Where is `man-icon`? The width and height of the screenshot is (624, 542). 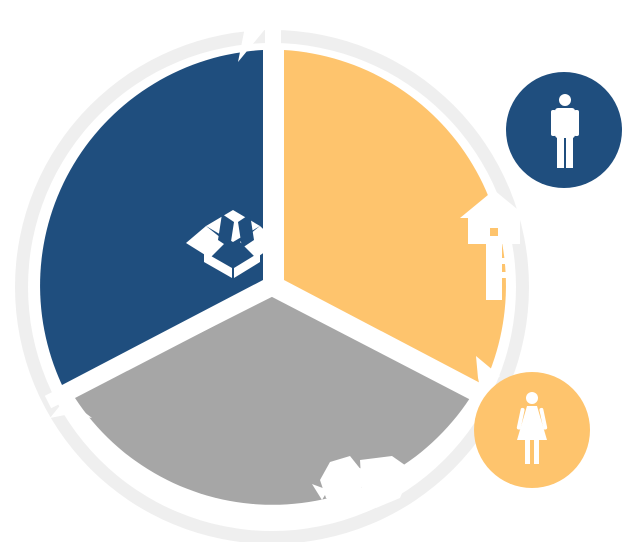
man-icon is located at coordinates (565, 131).